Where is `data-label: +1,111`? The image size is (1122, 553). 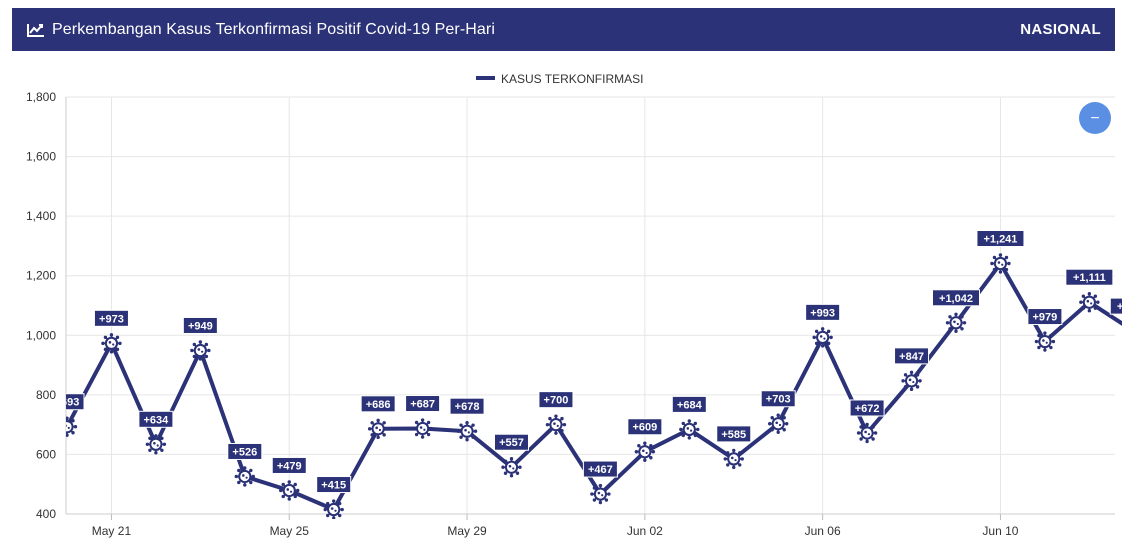
data-label: +1,111 is located at coordinates (1089, 277).